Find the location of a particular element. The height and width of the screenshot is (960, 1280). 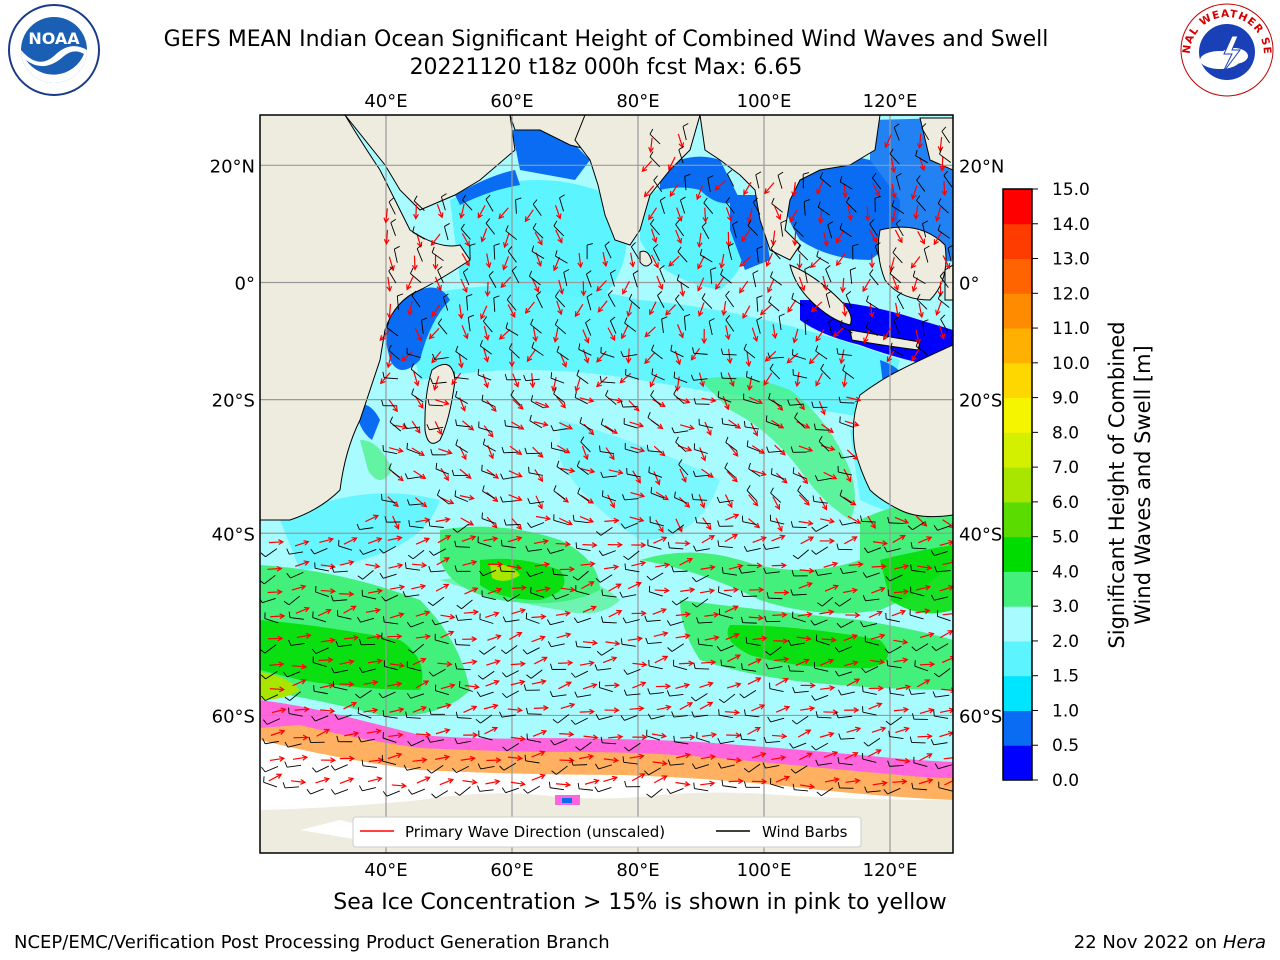

colorbar-tick-label: 9.0 is located at coordinates (1065, 399).